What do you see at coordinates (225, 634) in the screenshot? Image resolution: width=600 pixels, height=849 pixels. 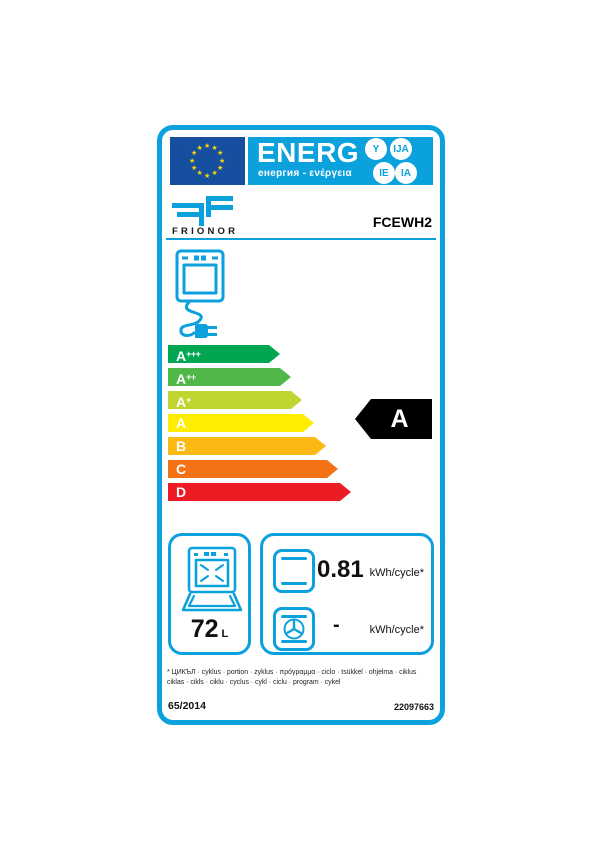 I see `cavity-volume-unit: L` at bounding box center [225, 634].